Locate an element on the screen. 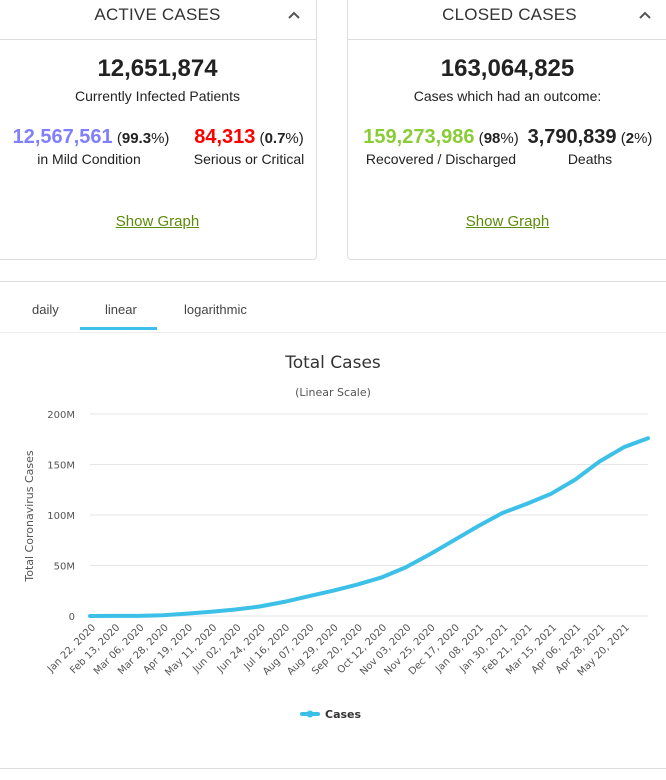  deaths-label: Deaths is located at coordinates (590, 159).